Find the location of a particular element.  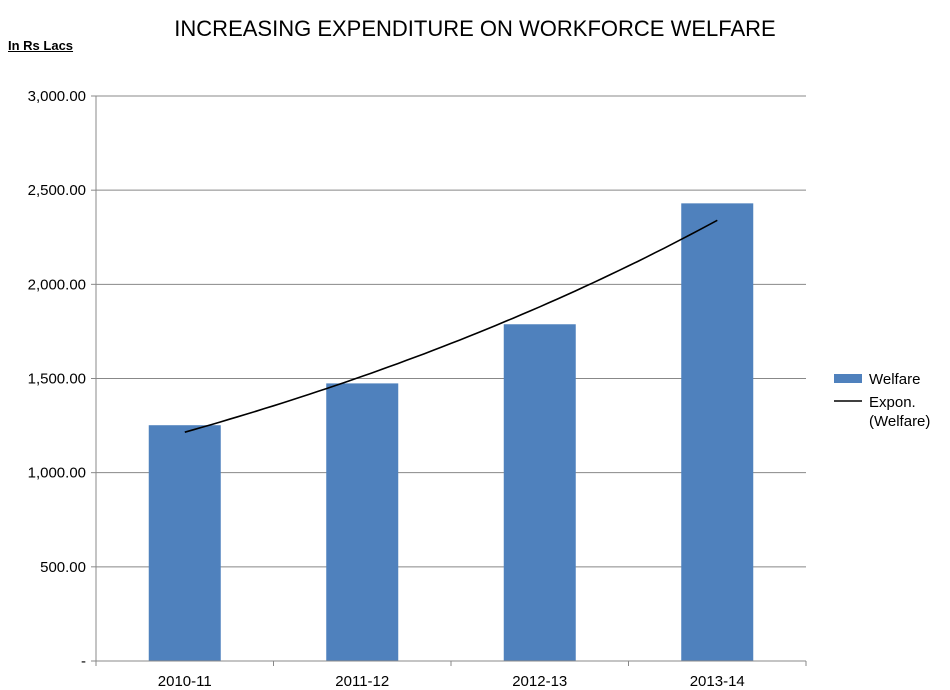

legend-label-welfare: Welfare is located at coordinates (894, 379).